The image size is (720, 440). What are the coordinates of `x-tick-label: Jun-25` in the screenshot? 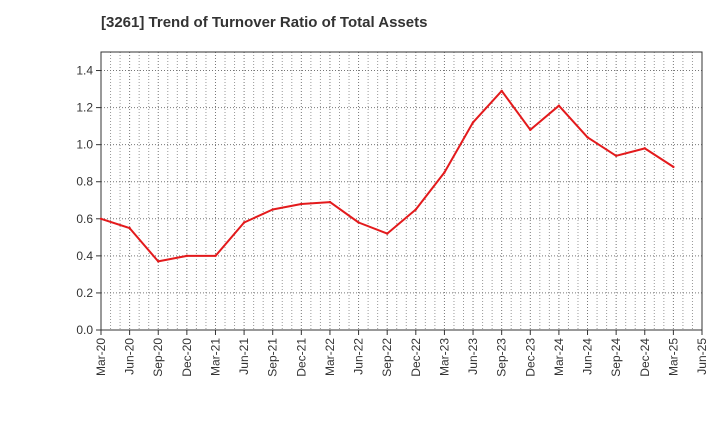 It's located at (702, 356).